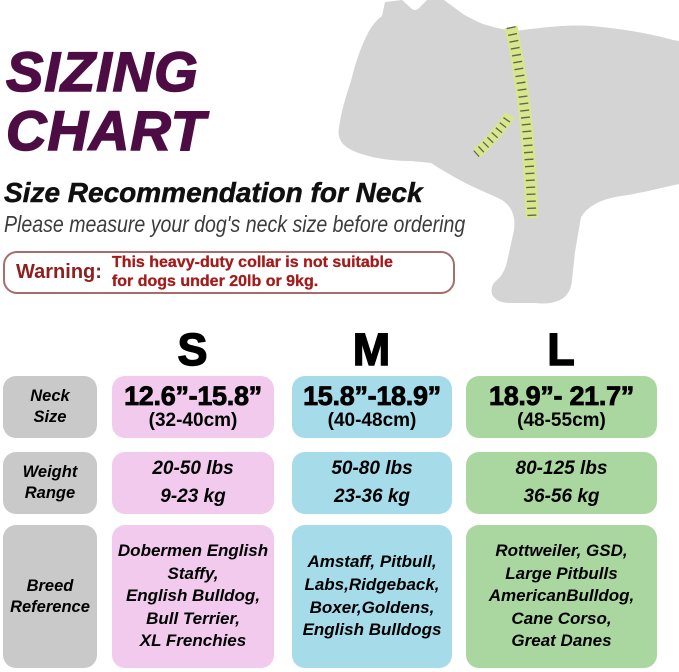  Describe the element at coordinates (561, 421) in the screenshot. I see `neck-size-l-cm: (48-55cm)` at that location.